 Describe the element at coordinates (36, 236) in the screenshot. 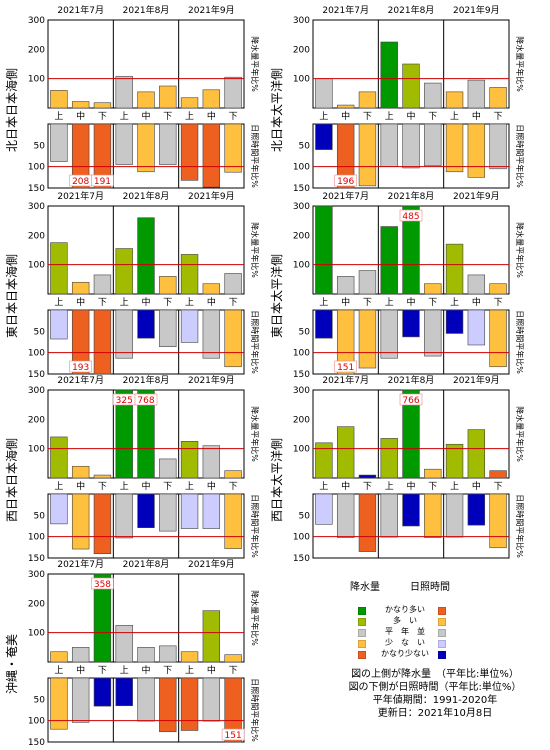

I see `precip-tick: 200` at that location.